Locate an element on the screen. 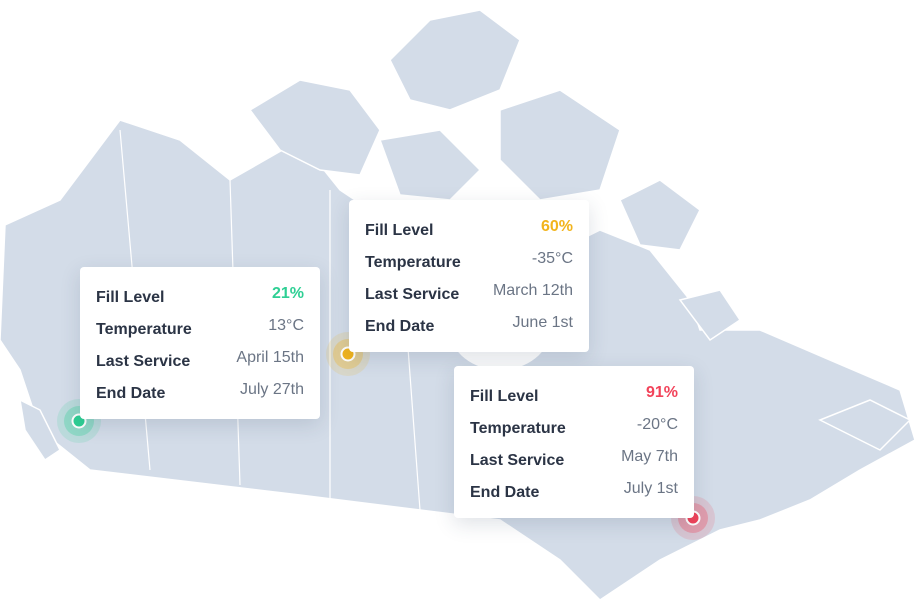 The width and height of the screenshot is (920, 607). row-value: April 15th is located at coordinates (270, 357).